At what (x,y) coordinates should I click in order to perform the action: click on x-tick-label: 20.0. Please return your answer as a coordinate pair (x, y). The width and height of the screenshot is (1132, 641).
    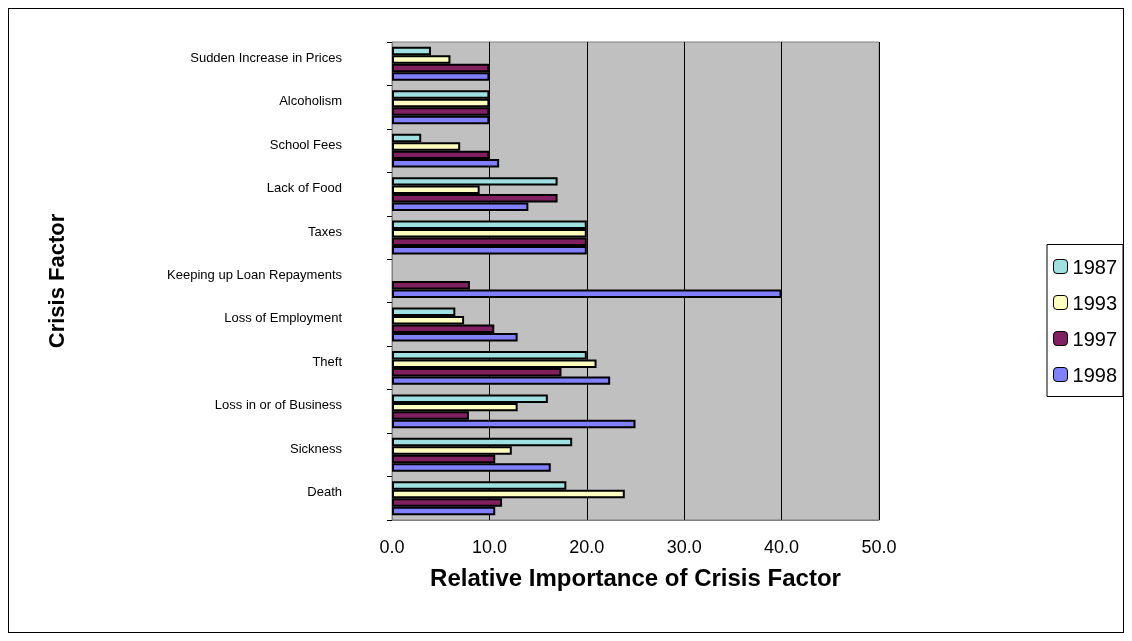
    Looking at the image, I should click on (587, 547).